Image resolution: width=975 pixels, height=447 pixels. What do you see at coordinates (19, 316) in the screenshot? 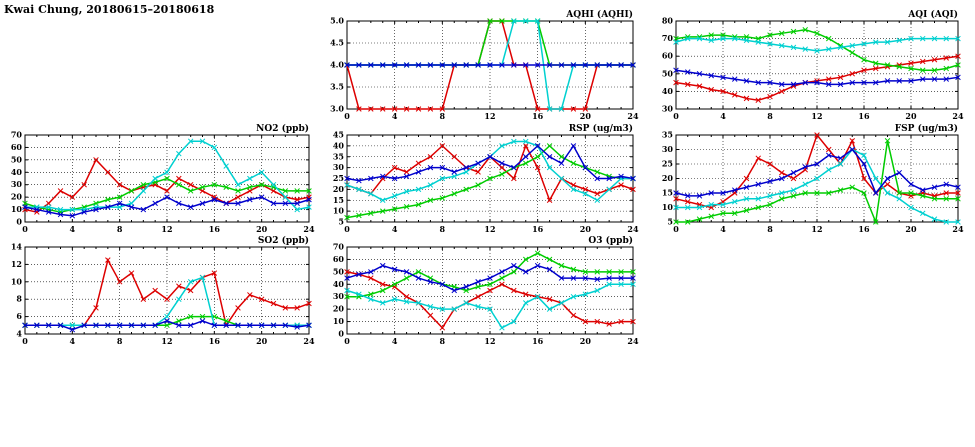
I see `svg-text: 6` at bounding box center [19, 316].